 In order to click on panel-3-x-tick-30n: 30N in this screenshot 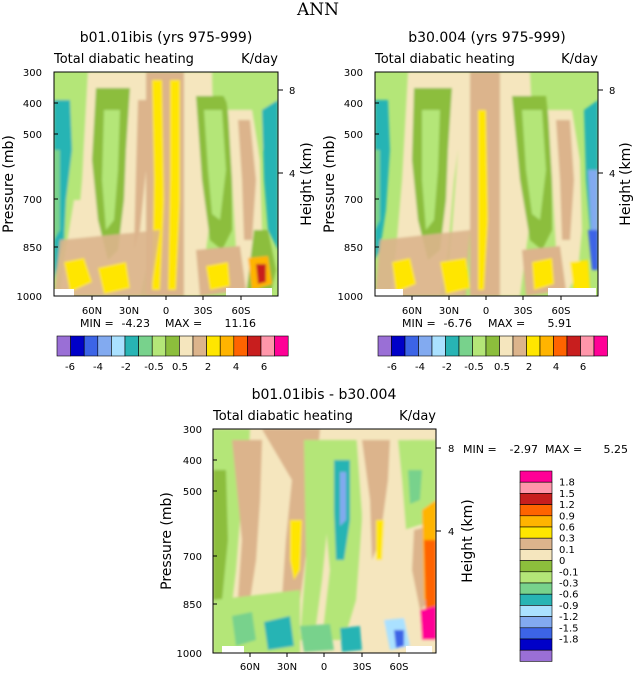, I will do `click(287, 667)`.